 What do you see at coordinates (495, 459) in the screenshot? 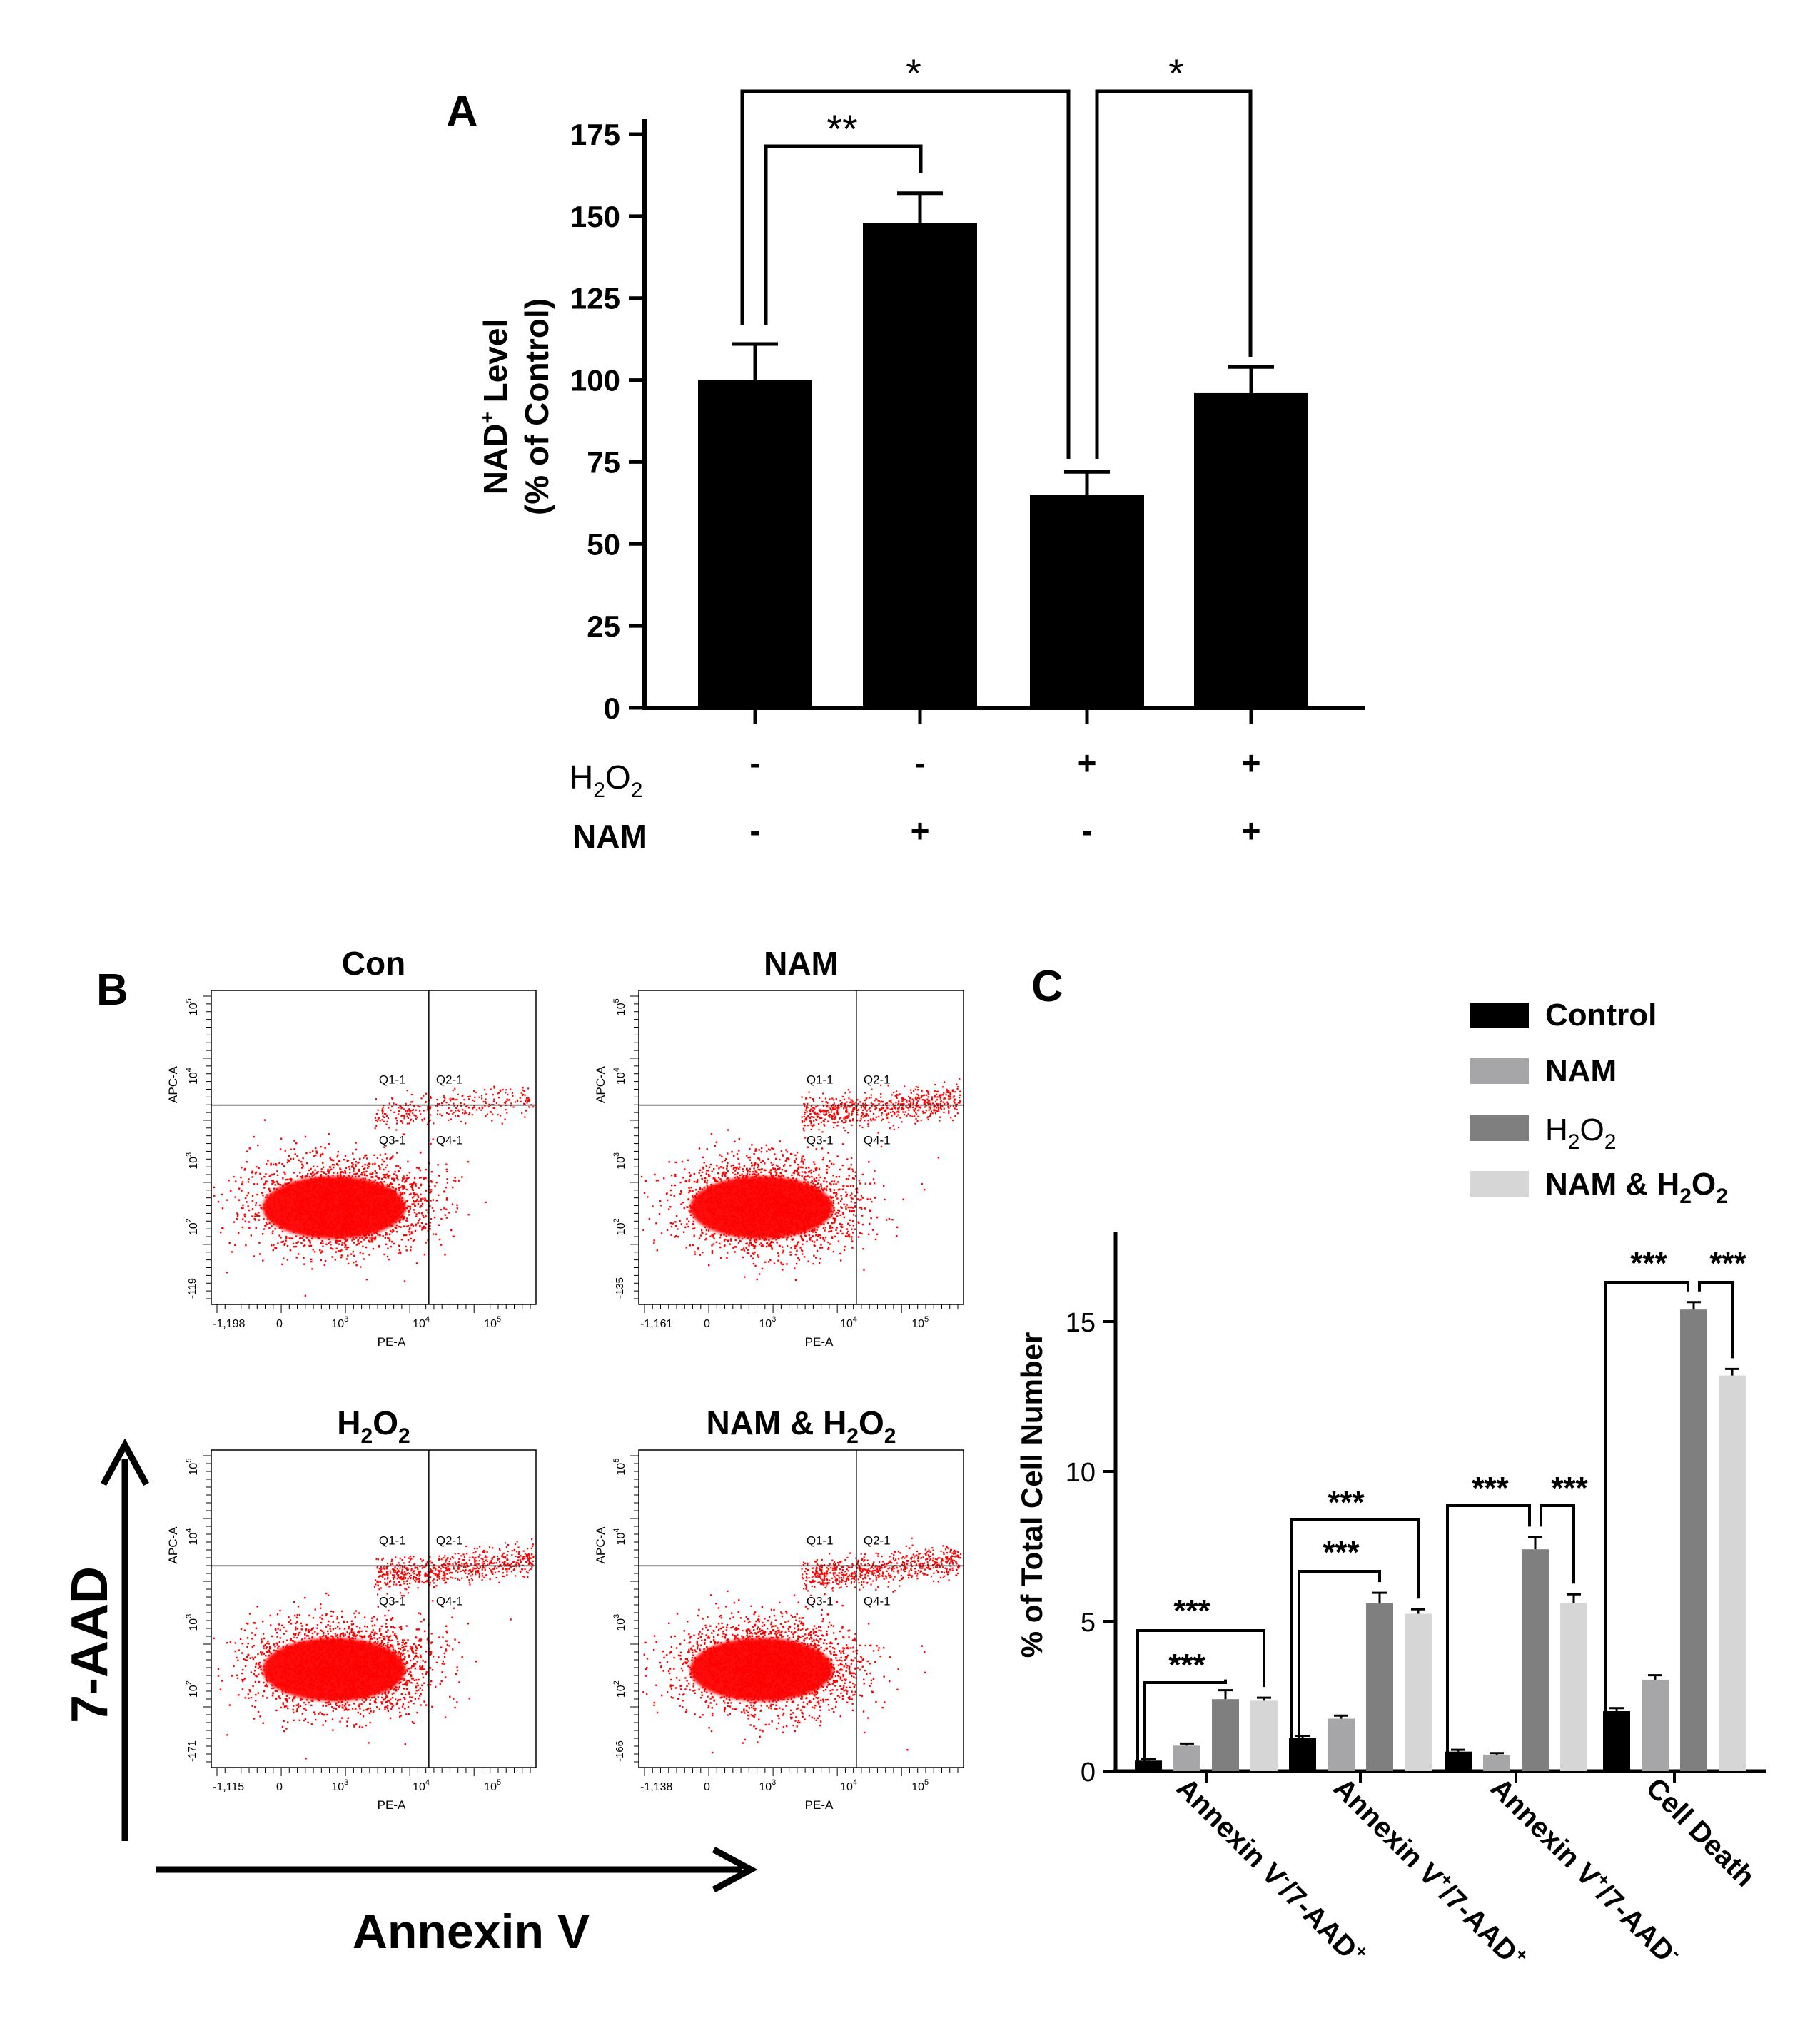
I see `panel-a-ylabel-nad: NAD` at bounding box center [495, 459].